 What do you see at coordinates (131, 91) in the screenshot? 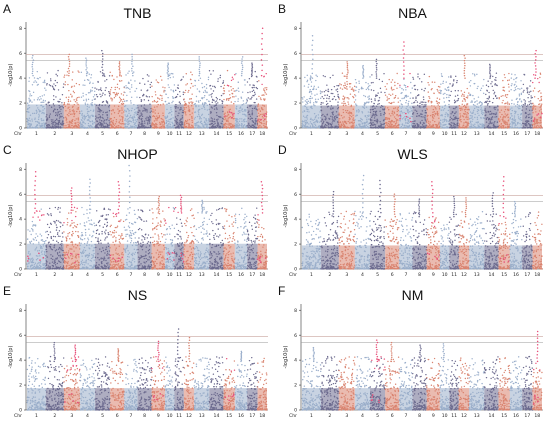
I see `chromosome-7-points` at bounding box center [131, 91].